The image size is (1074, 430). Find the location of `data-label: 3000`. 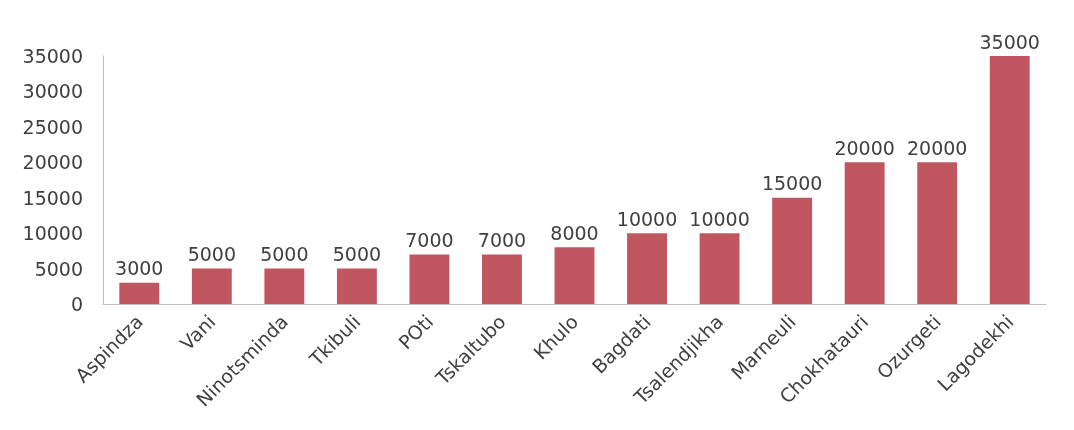

data-label: 3000 is located at coordinates (139, 268).